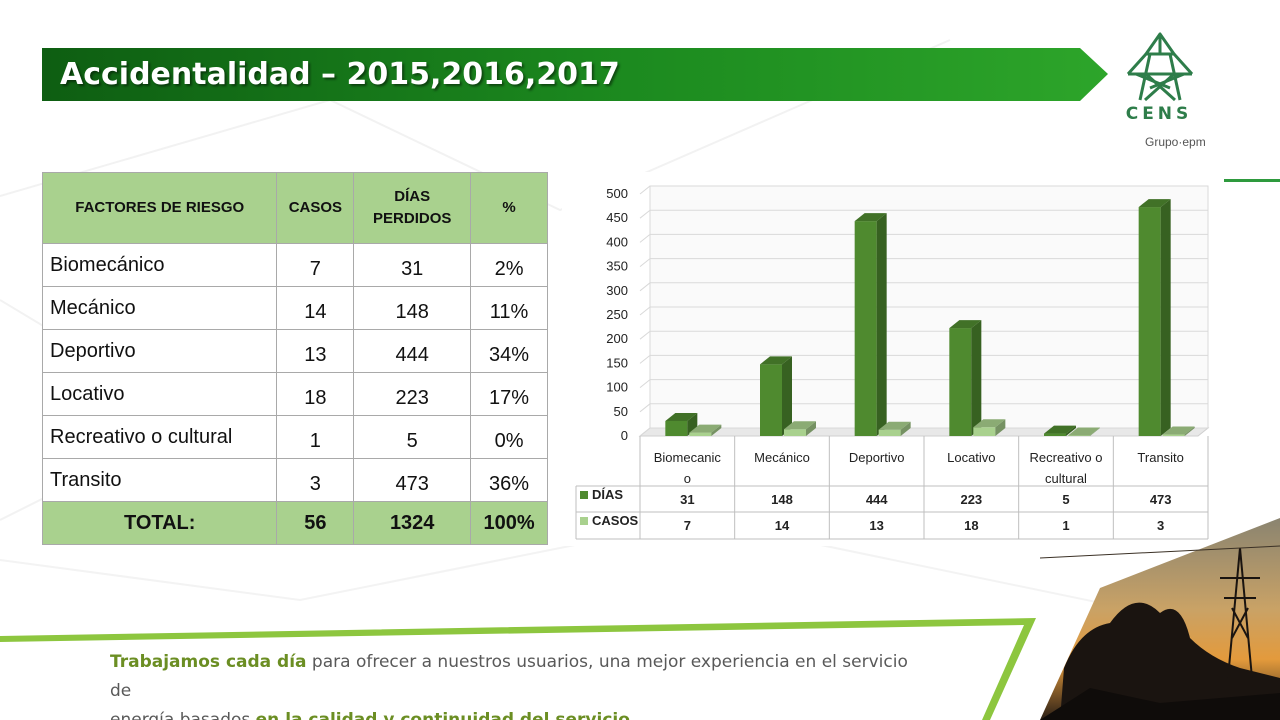 The width and height of the screenshot is (1280, 720). I want to click on cell-dias: 444, so click(412, 351).